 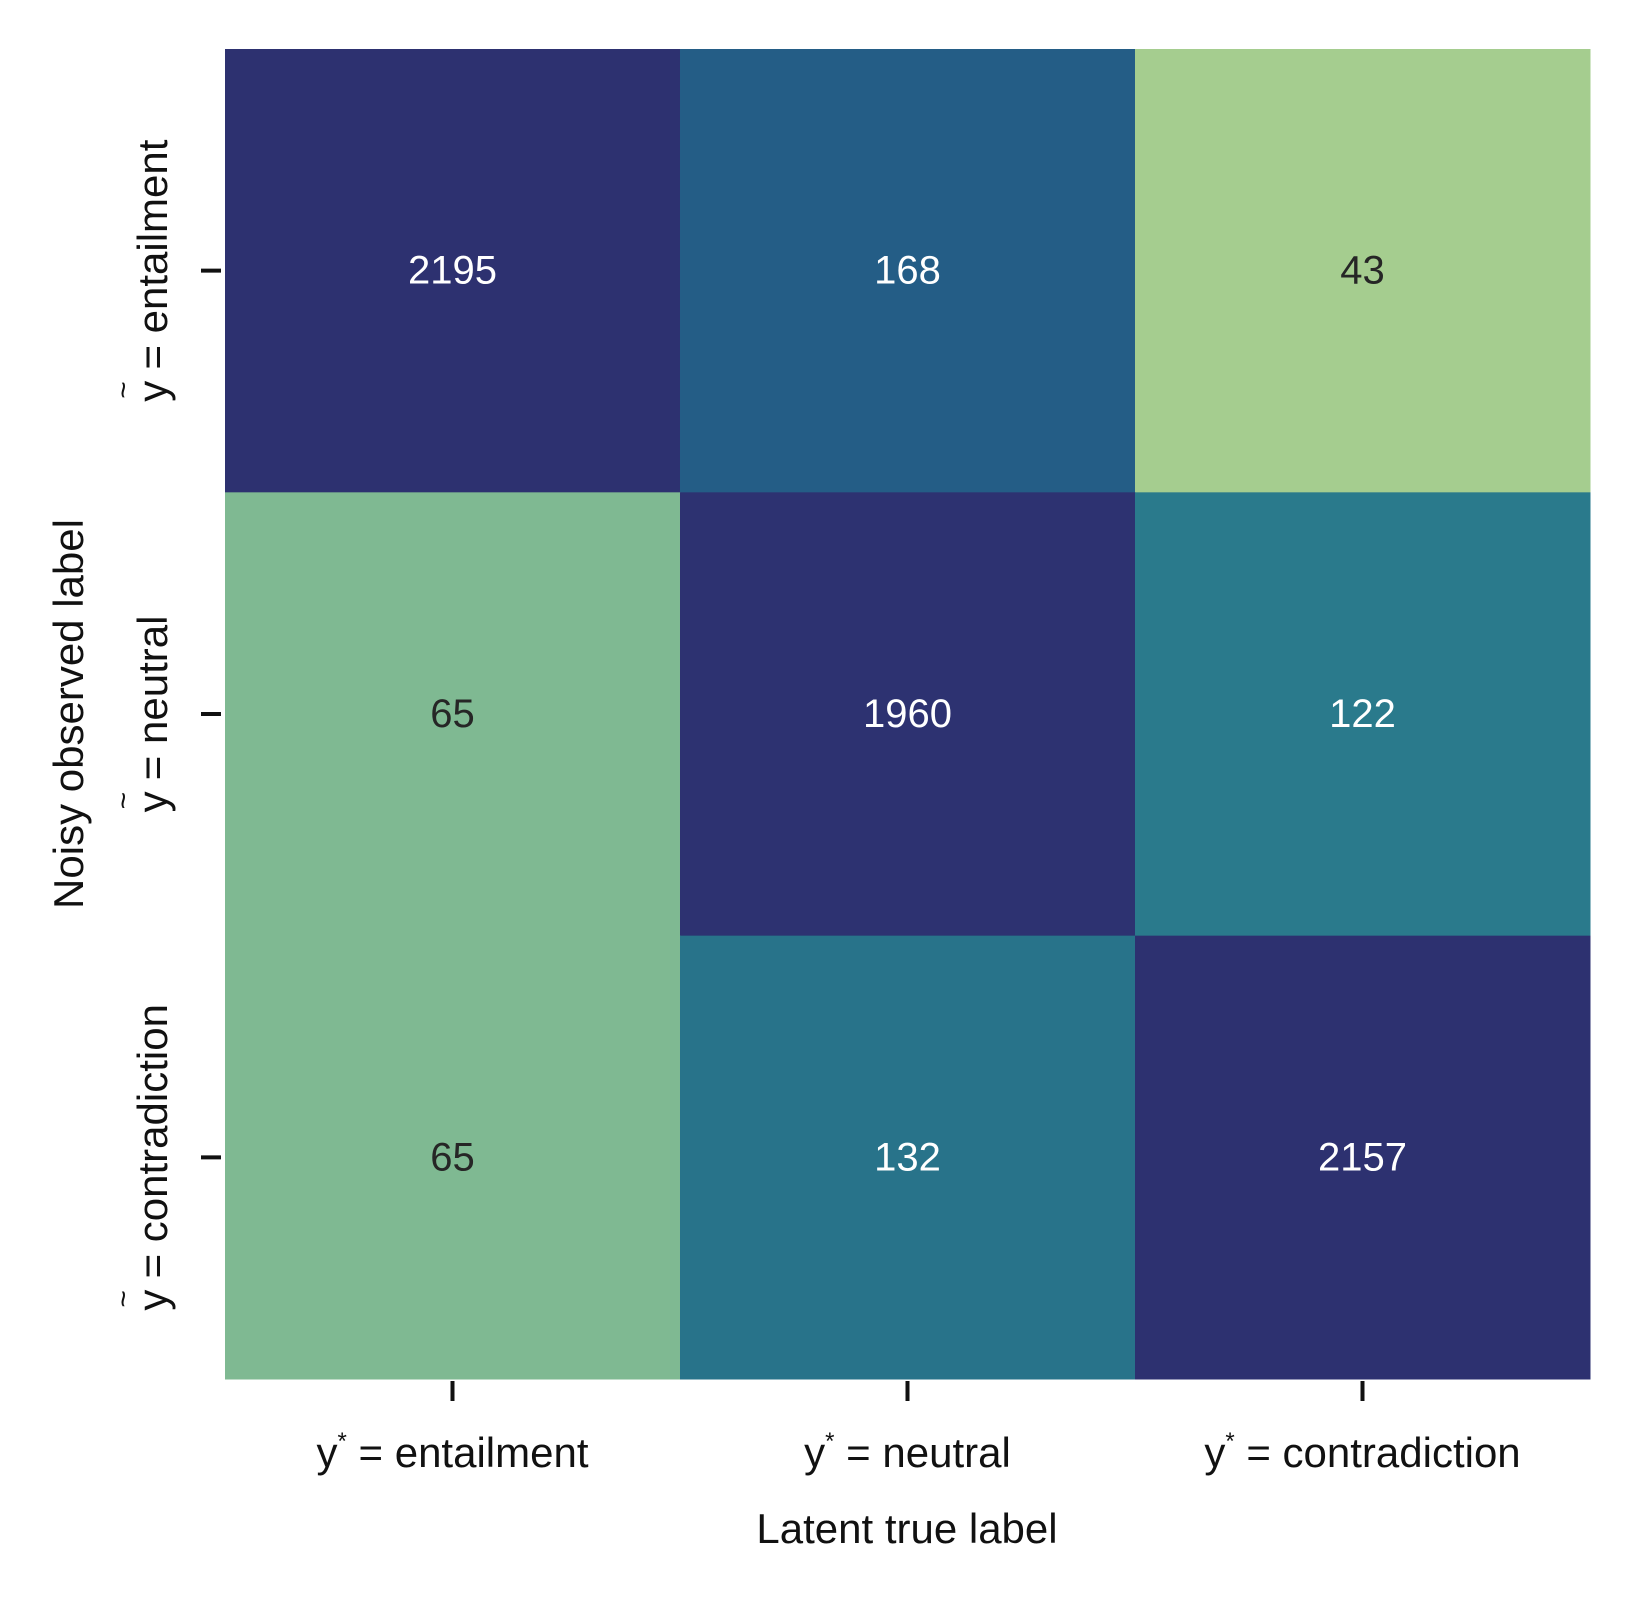 I want to click on heatmap-value-label-r0-c1: 168, so click(x=907, y=271).